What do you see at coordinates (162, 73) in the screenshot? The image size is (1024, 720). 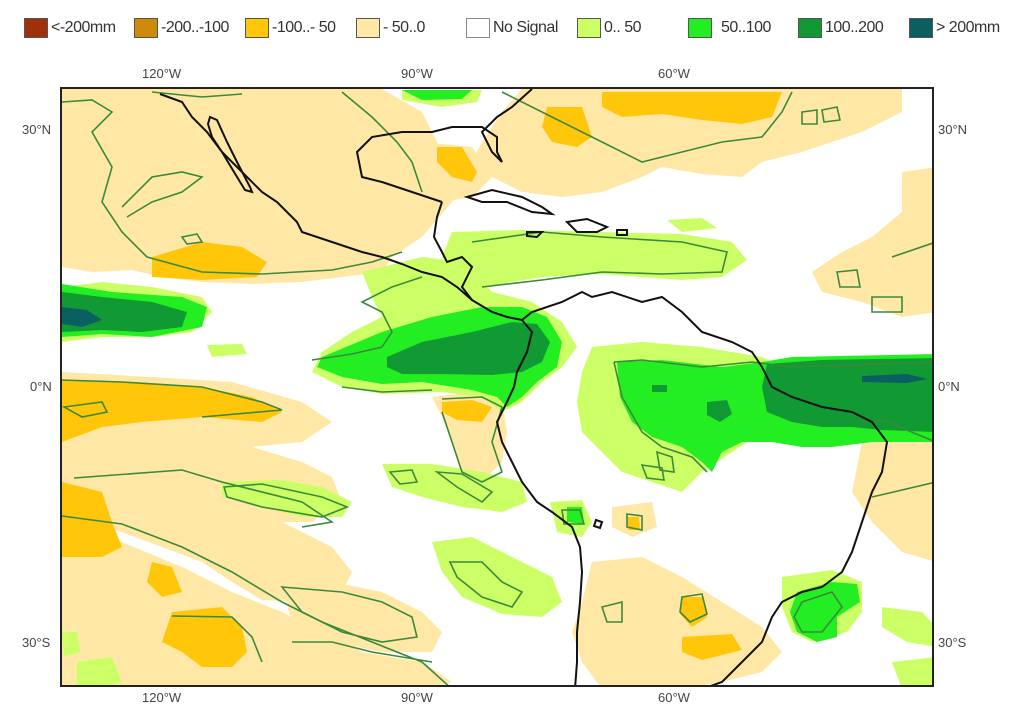 I see `lon-label-top-120w: 120°W` at bounding box center [162, 73].